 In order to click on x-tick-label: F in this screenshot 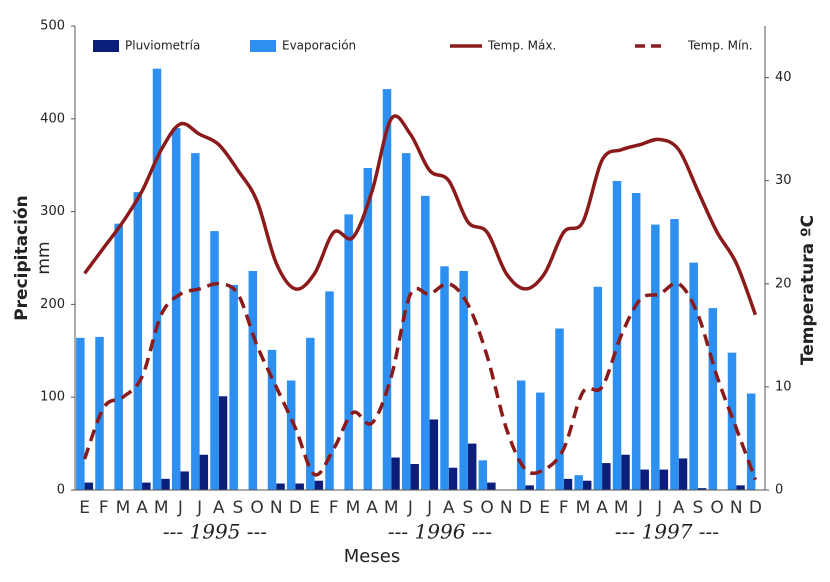, I will do `click(564, 508)`.